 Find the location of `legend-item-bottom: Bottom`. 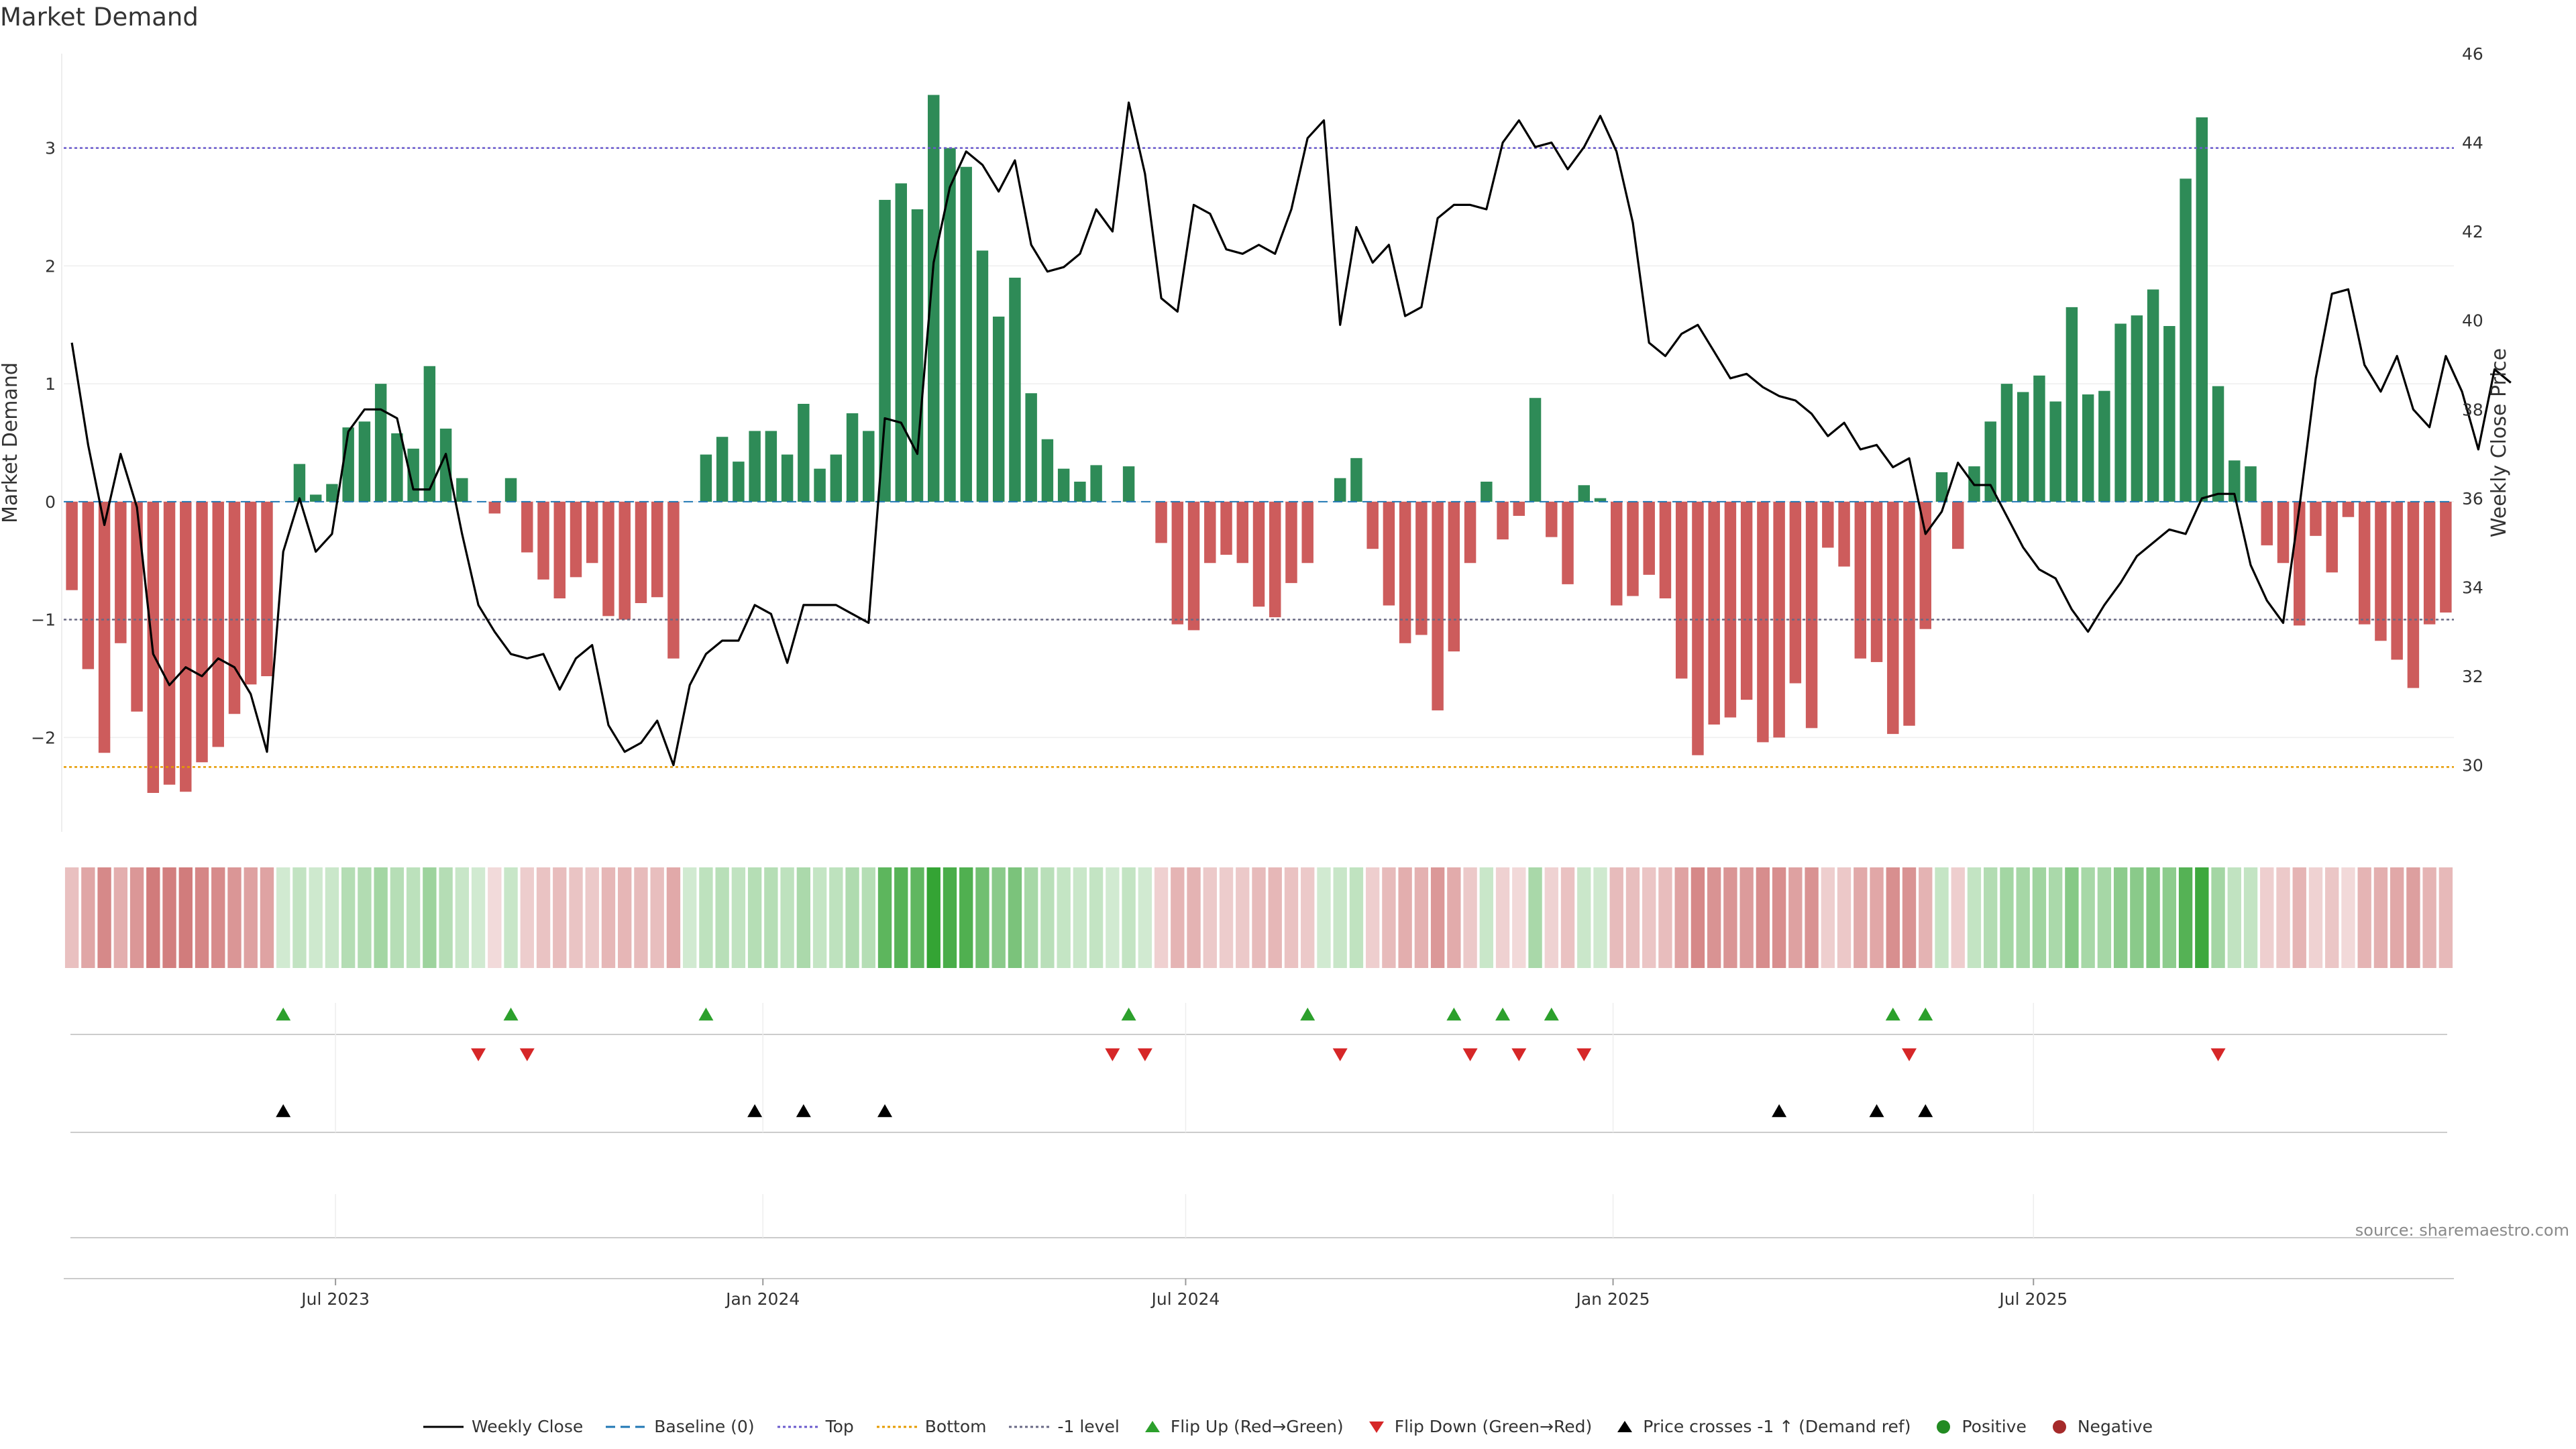

legend-item-bottom: Bottom is located at coordinates (931, 1426).